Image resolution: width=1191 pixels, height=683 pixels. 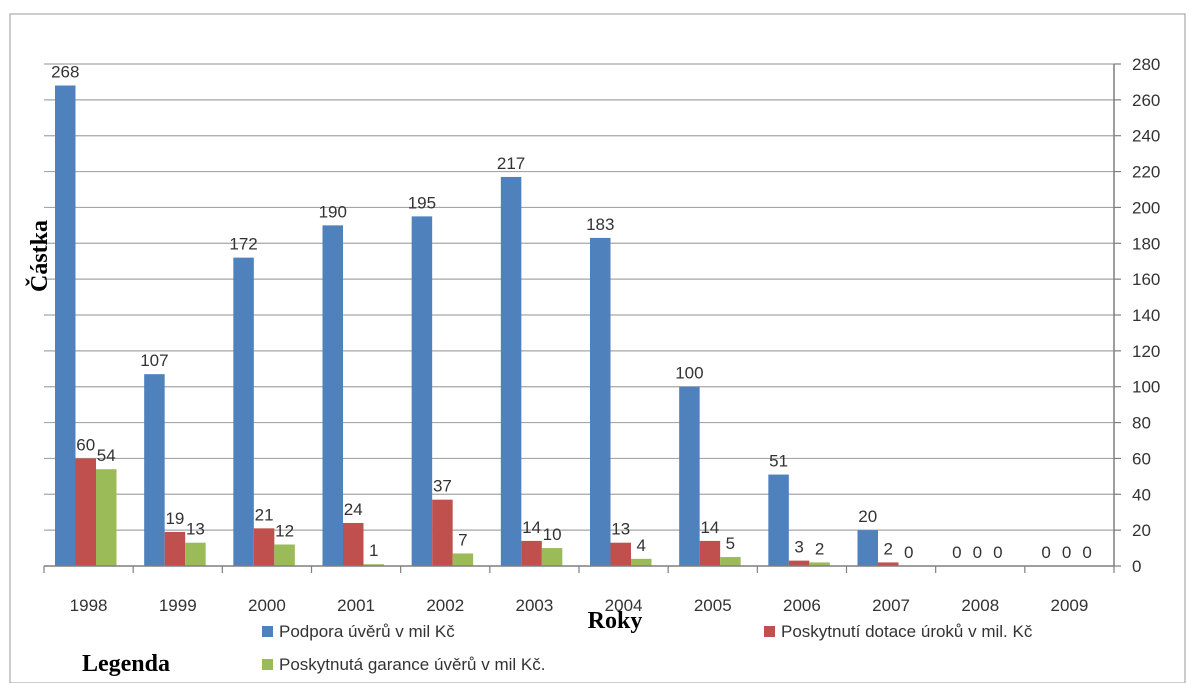 What do you see at coordinates (615, 621) in the screenshot?
I see `x-axis-title: Roky` at bounding box center [615, 621].